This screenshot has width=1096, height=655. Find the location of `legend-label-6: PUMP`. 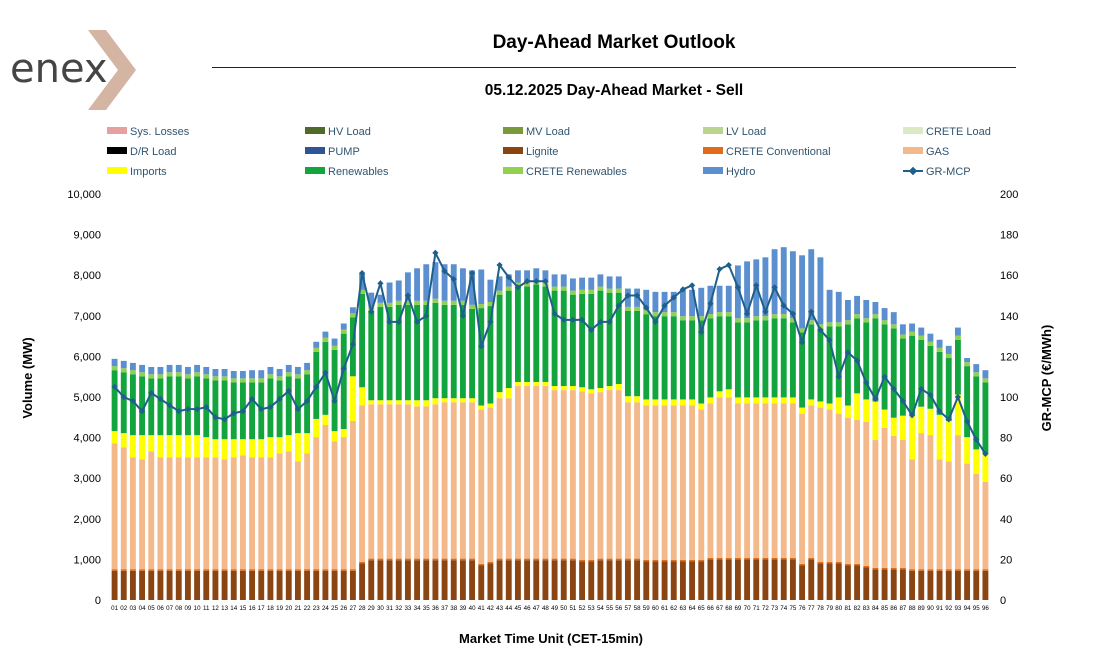

legend-label-6: PUMP is located at coordinates (344, 152).